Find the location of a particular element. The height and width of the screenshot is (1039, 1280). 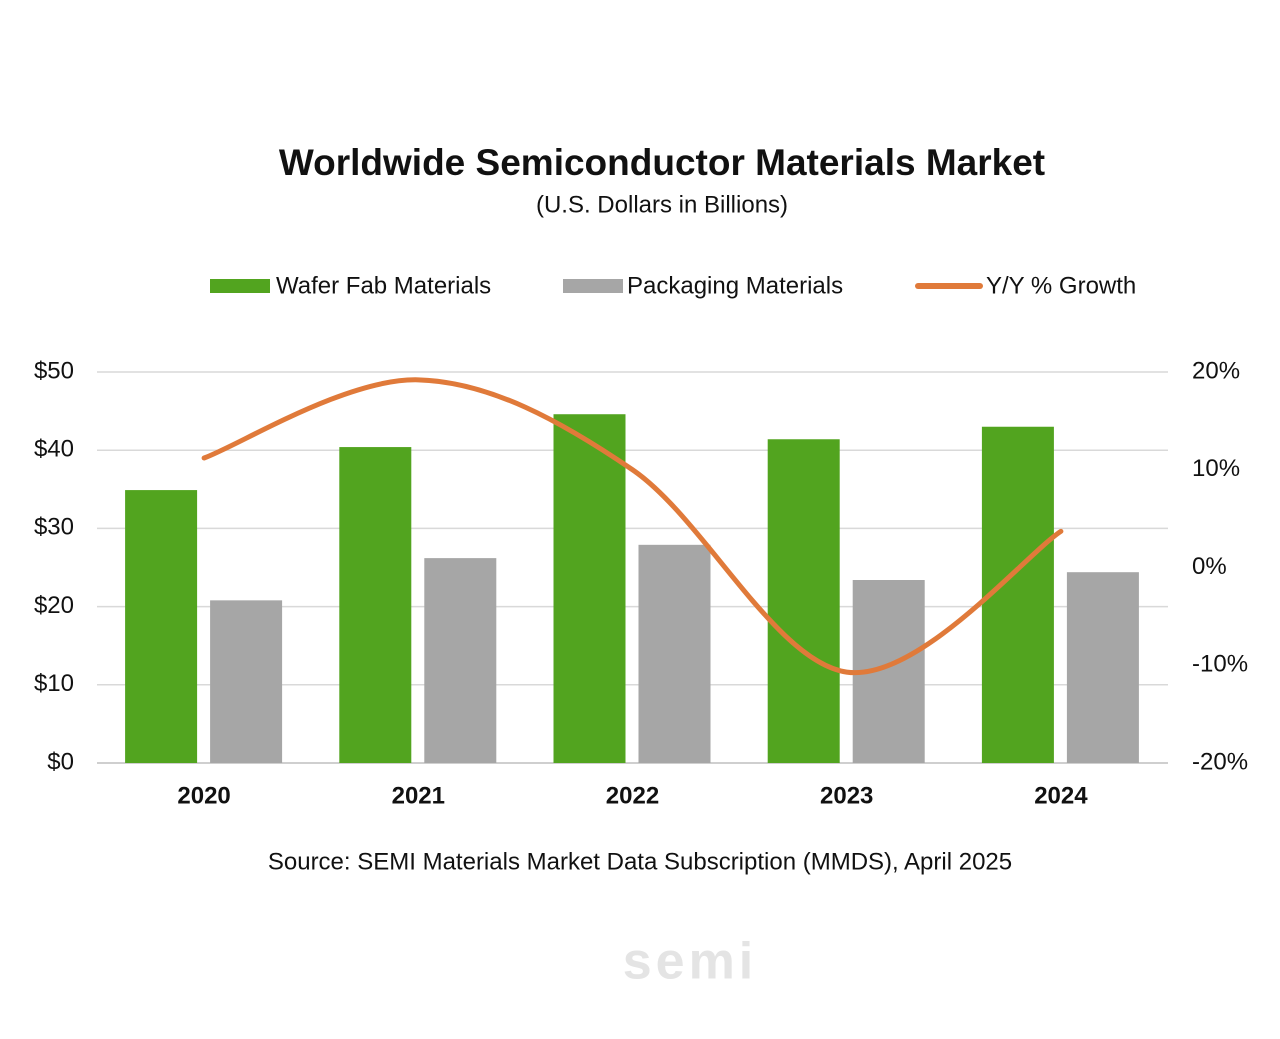

y2-tick-label: -10% is located at coordinates (1220, 664).